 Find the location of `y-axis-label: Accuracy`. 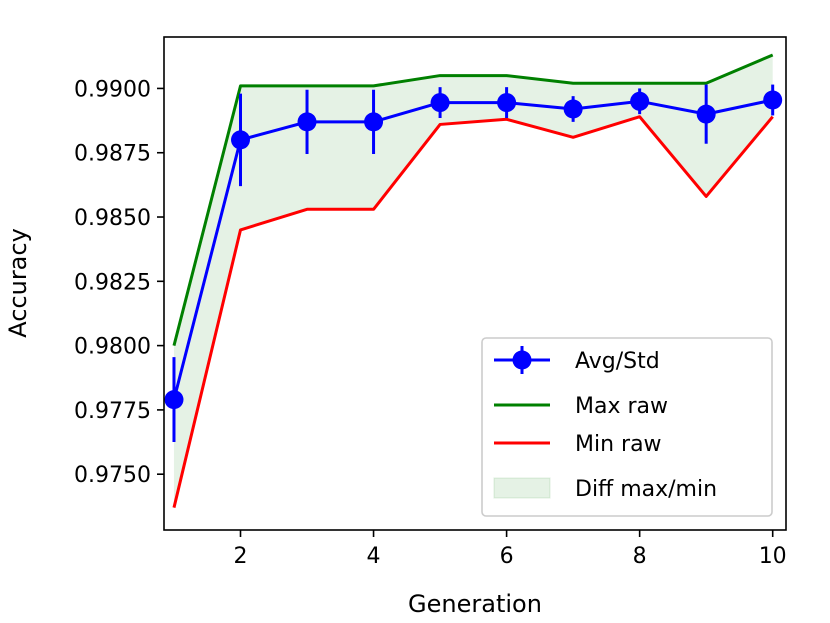

y-axis-label: Accuracy is located at coordinates (18, 283).